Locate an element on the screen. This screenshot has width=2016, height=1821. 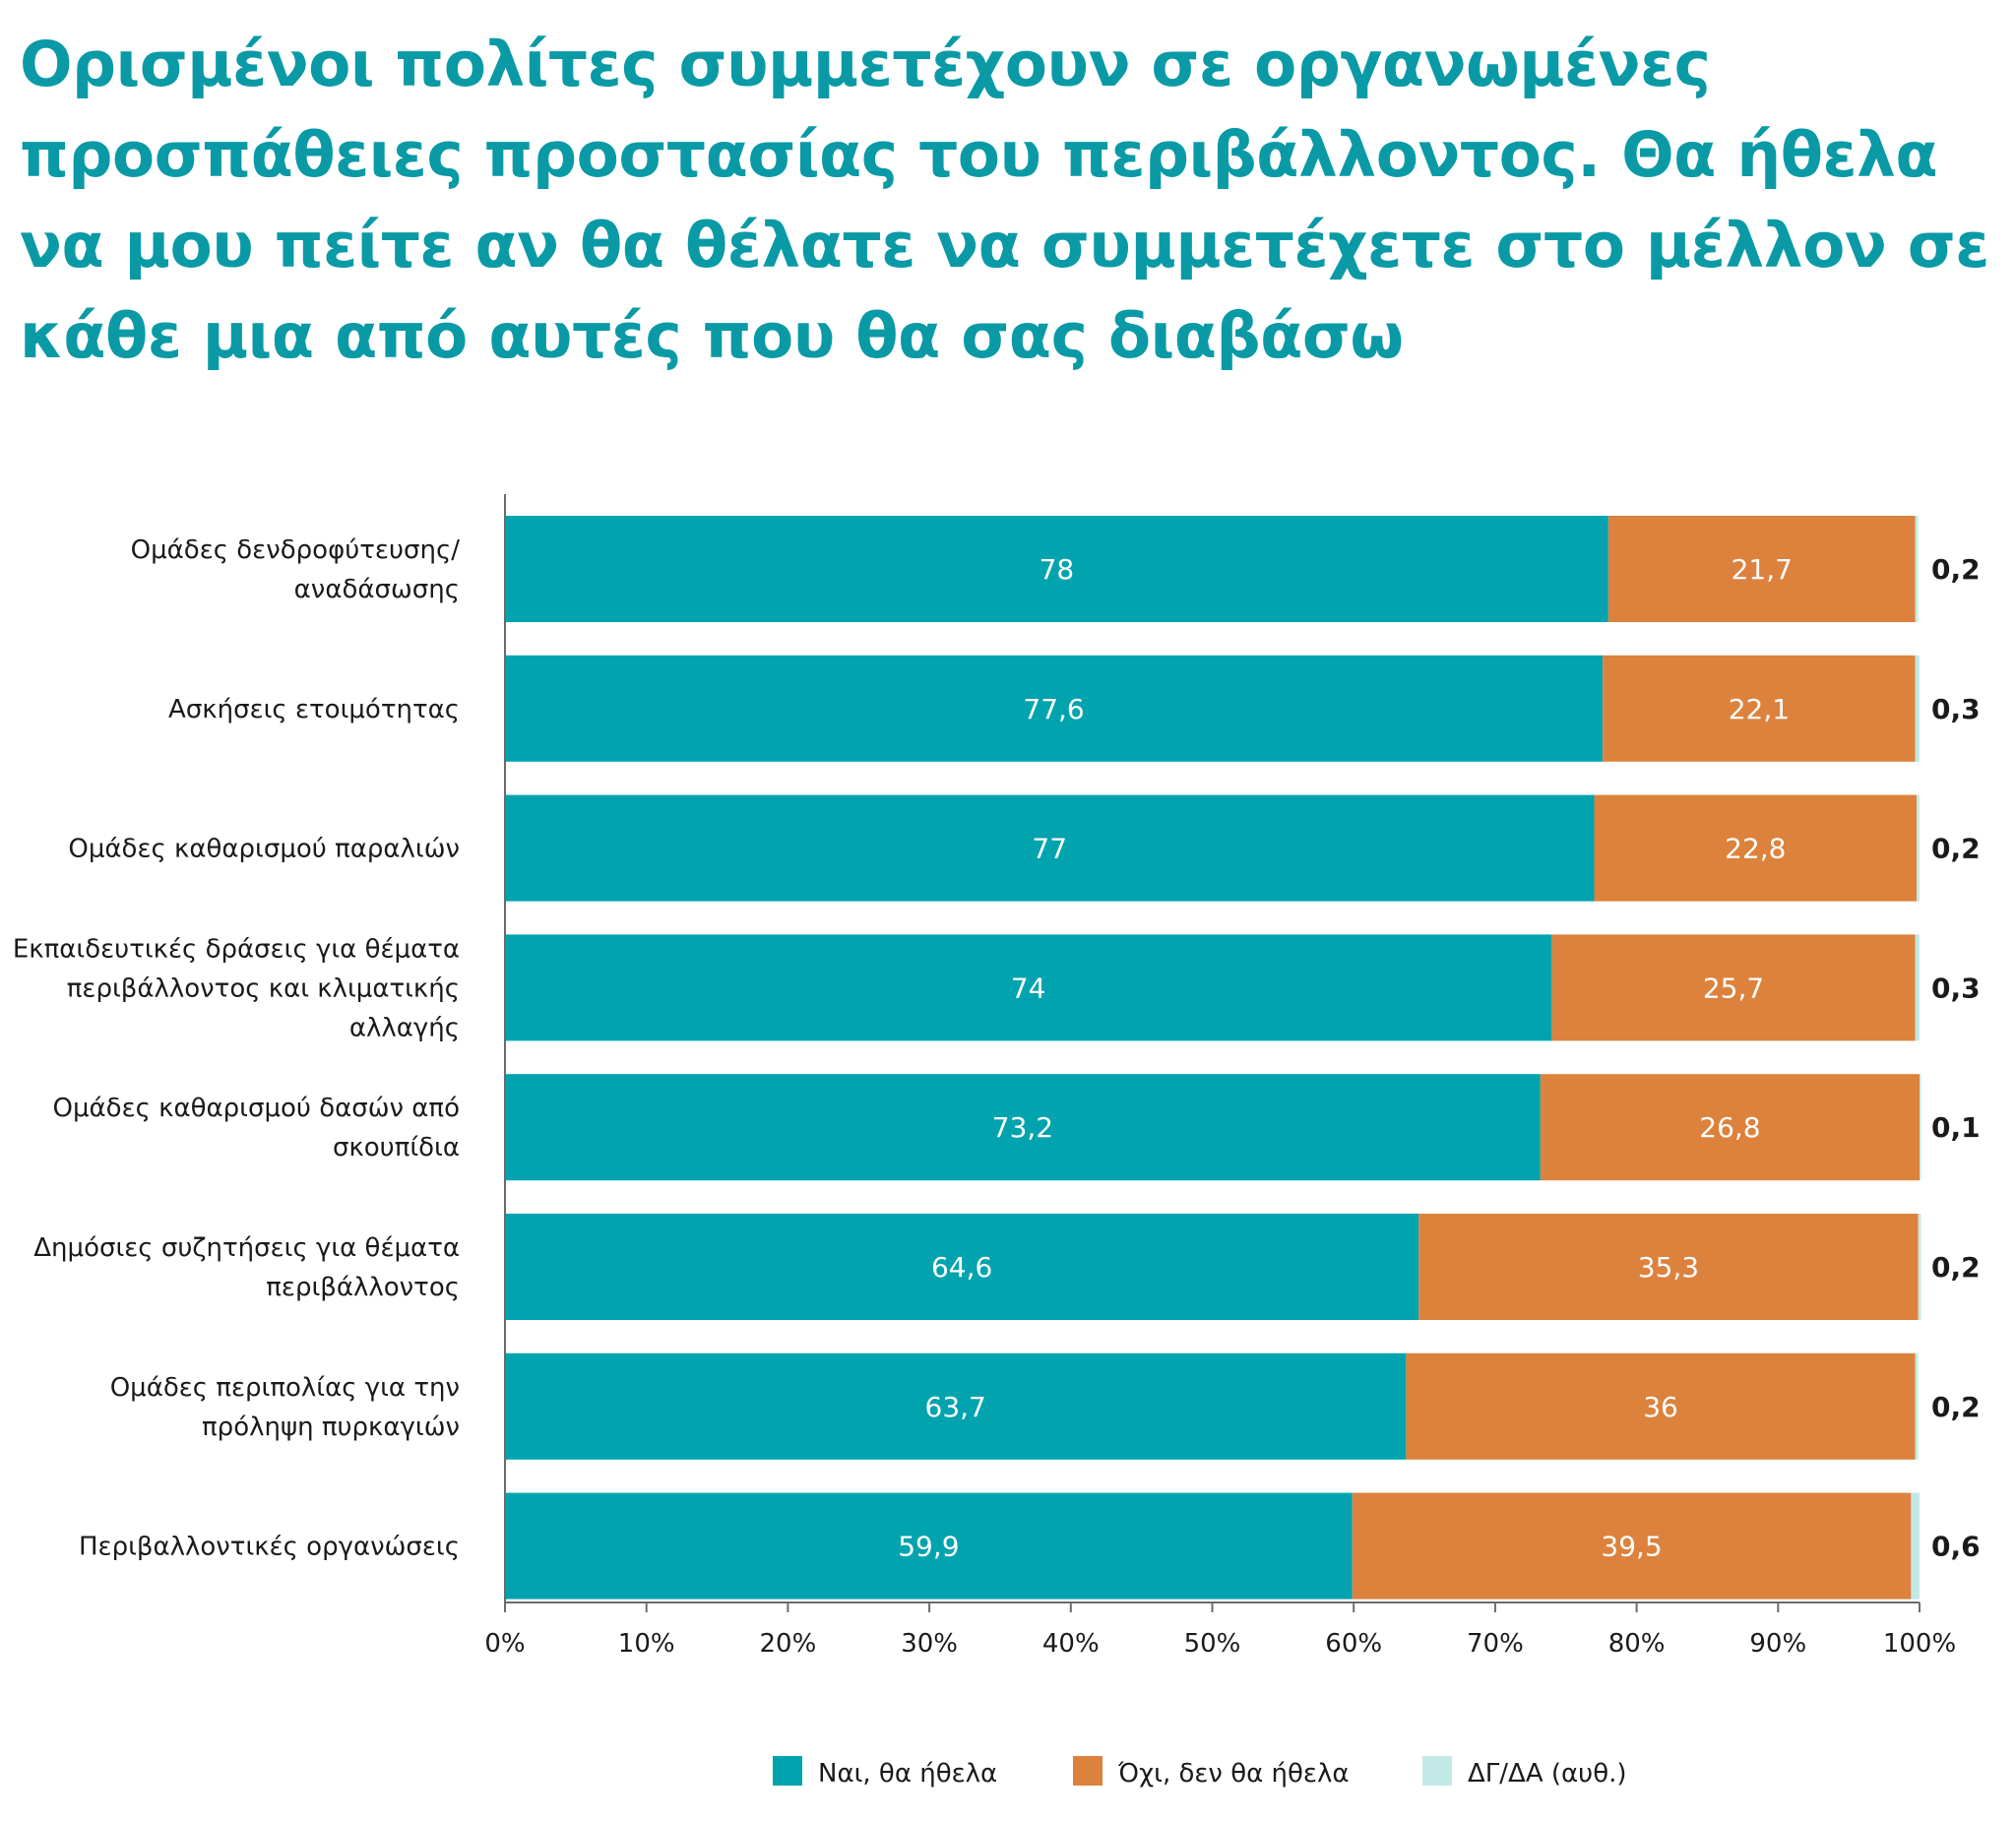
data-label: 22,8 is located at coordinates (1755, 849).